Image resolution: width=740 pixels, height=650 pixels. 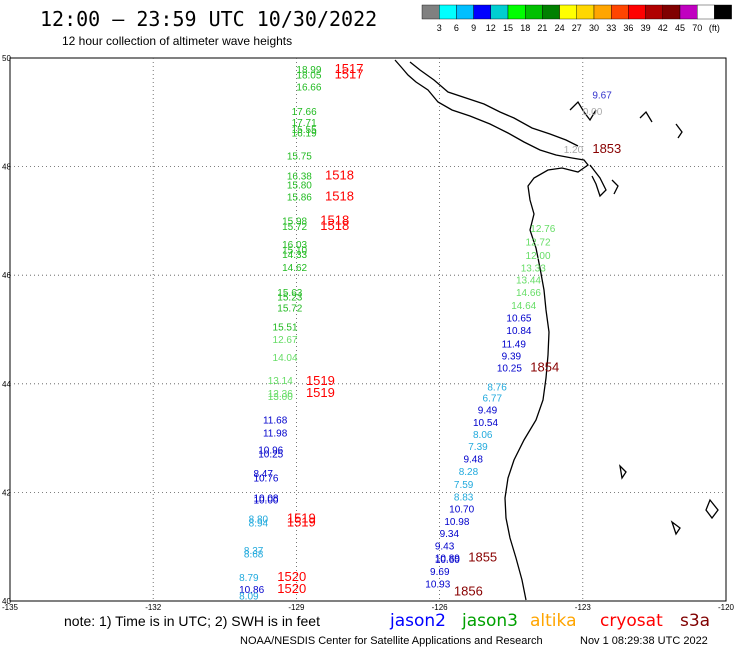 What do you see at coordinates (606, 148) in the screenshot?
I see `pass-time-label: 1853` at bounding box center [606, 148].